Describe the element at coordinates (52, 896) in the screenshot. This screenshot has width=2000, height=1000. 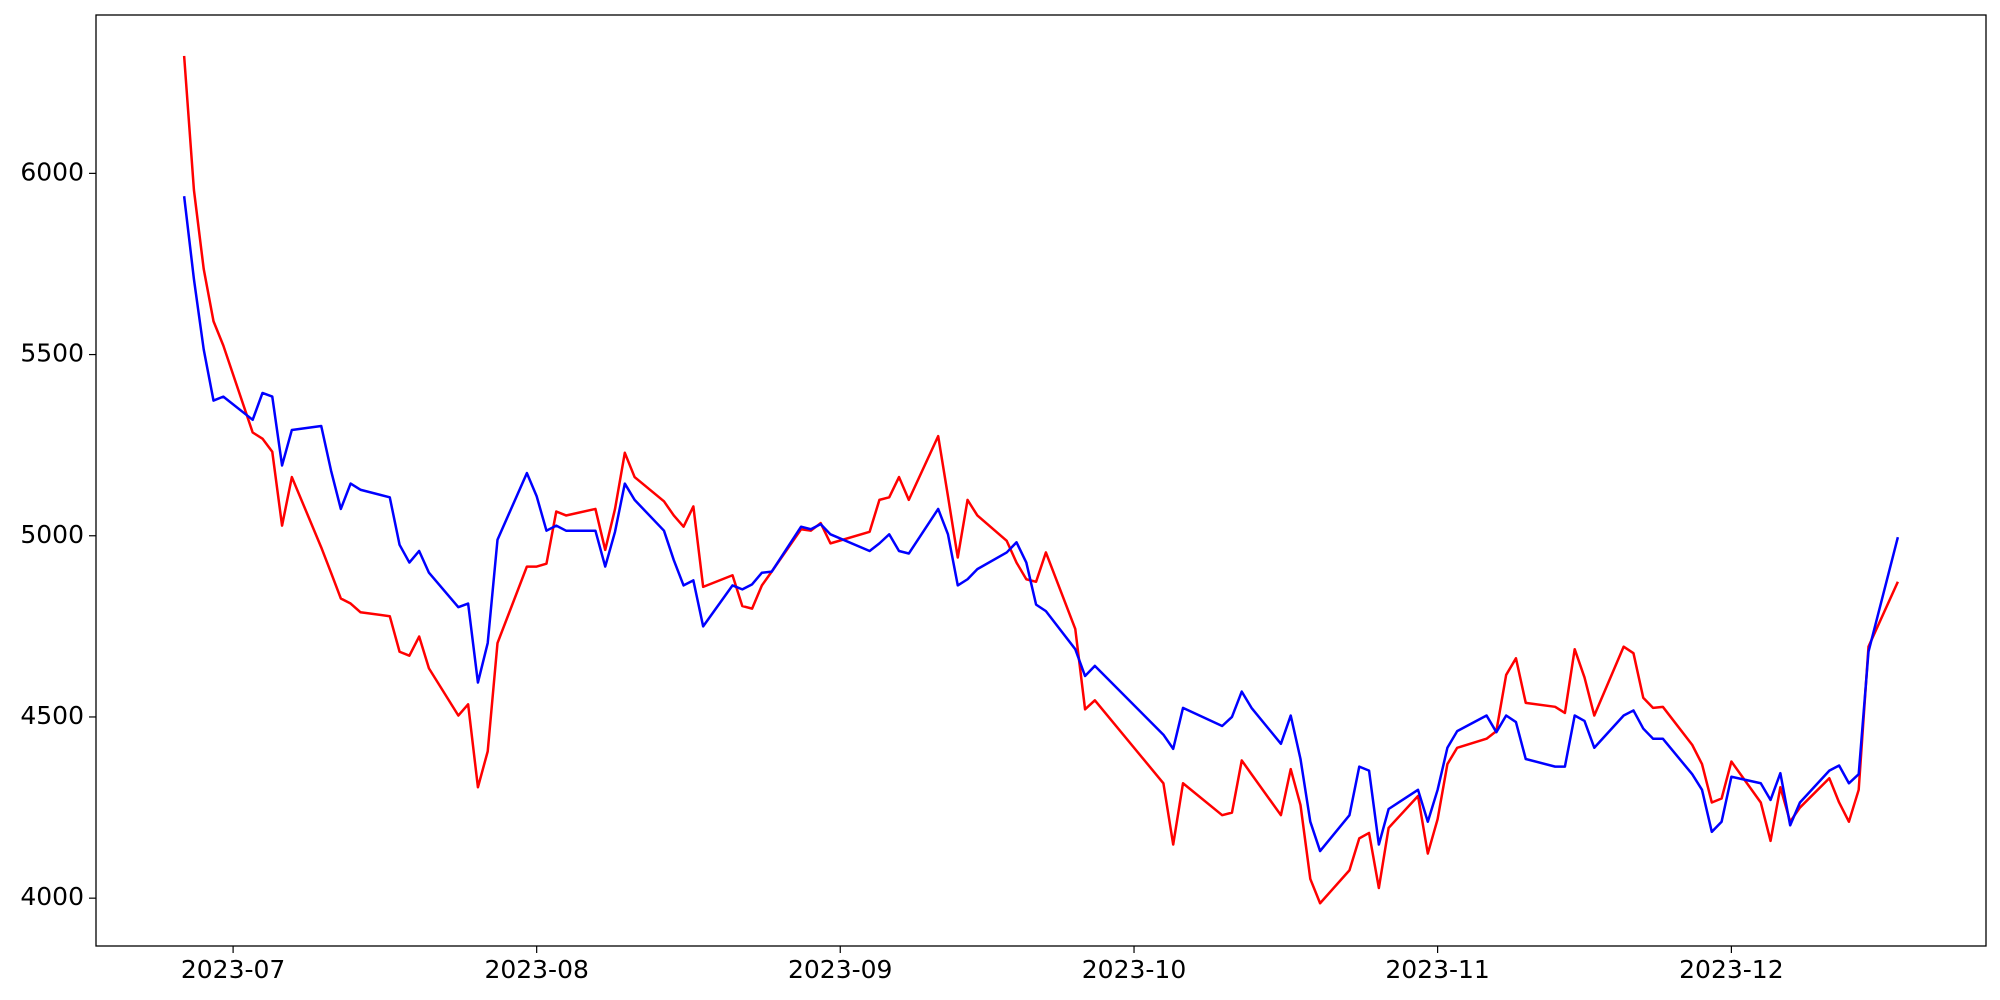
I see `y-tick-label: 4000` at that location.